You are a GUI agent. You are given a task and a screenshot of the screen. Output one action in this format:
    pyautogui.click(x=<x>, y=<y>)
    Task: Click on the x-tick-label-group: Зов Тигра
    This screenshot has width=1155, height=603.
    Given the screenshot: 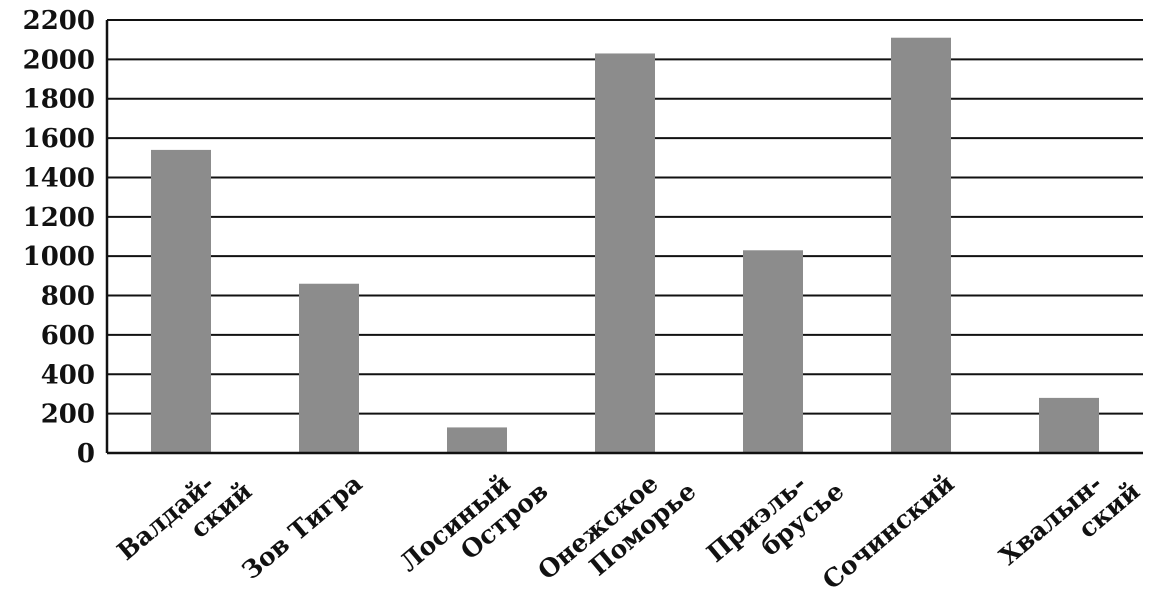 What is the action you would take?
    pyautogui.click(x=302, y=527)
    